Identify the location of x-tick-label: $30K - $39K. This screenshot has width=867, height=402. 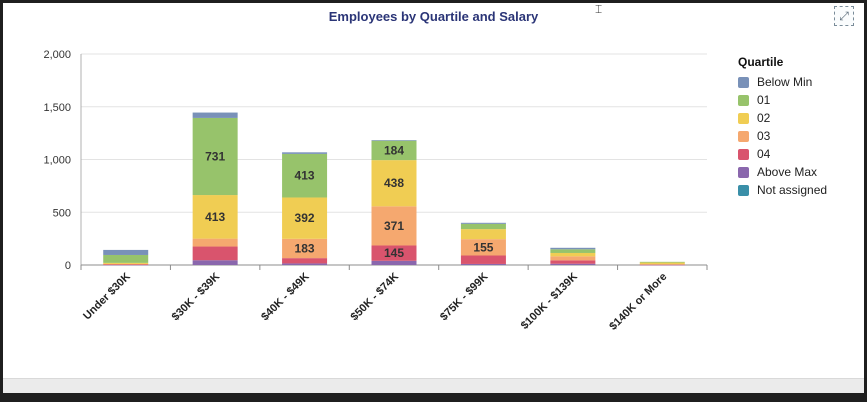
(196, 297).